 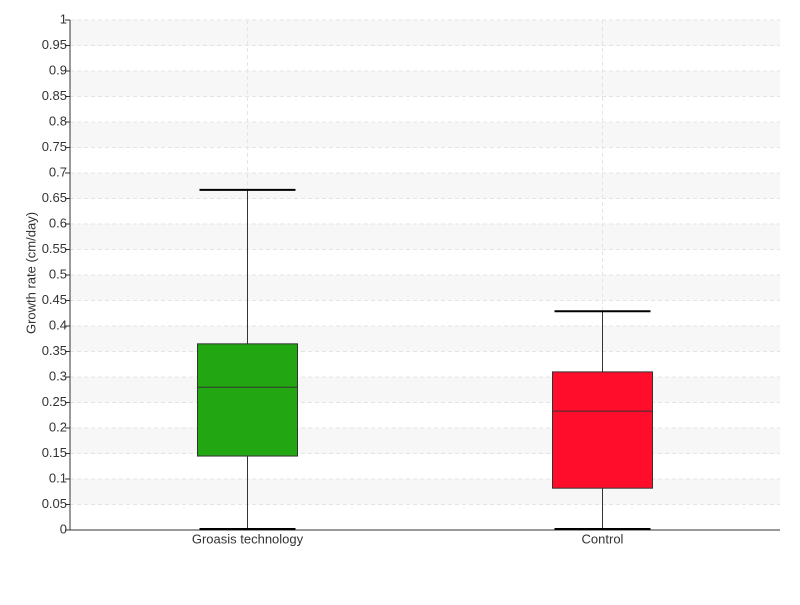 I want to click on y-tick-label: 0.35, so click(x=54, y=350).